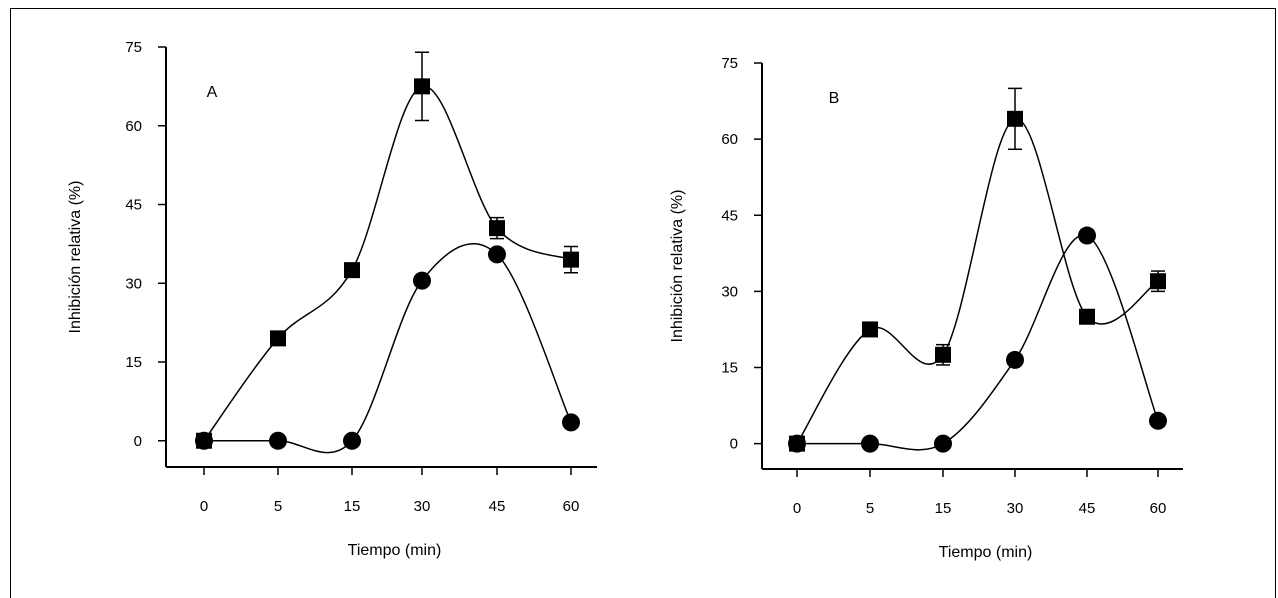  I want to click on panel-label: B, so click(834, 98).